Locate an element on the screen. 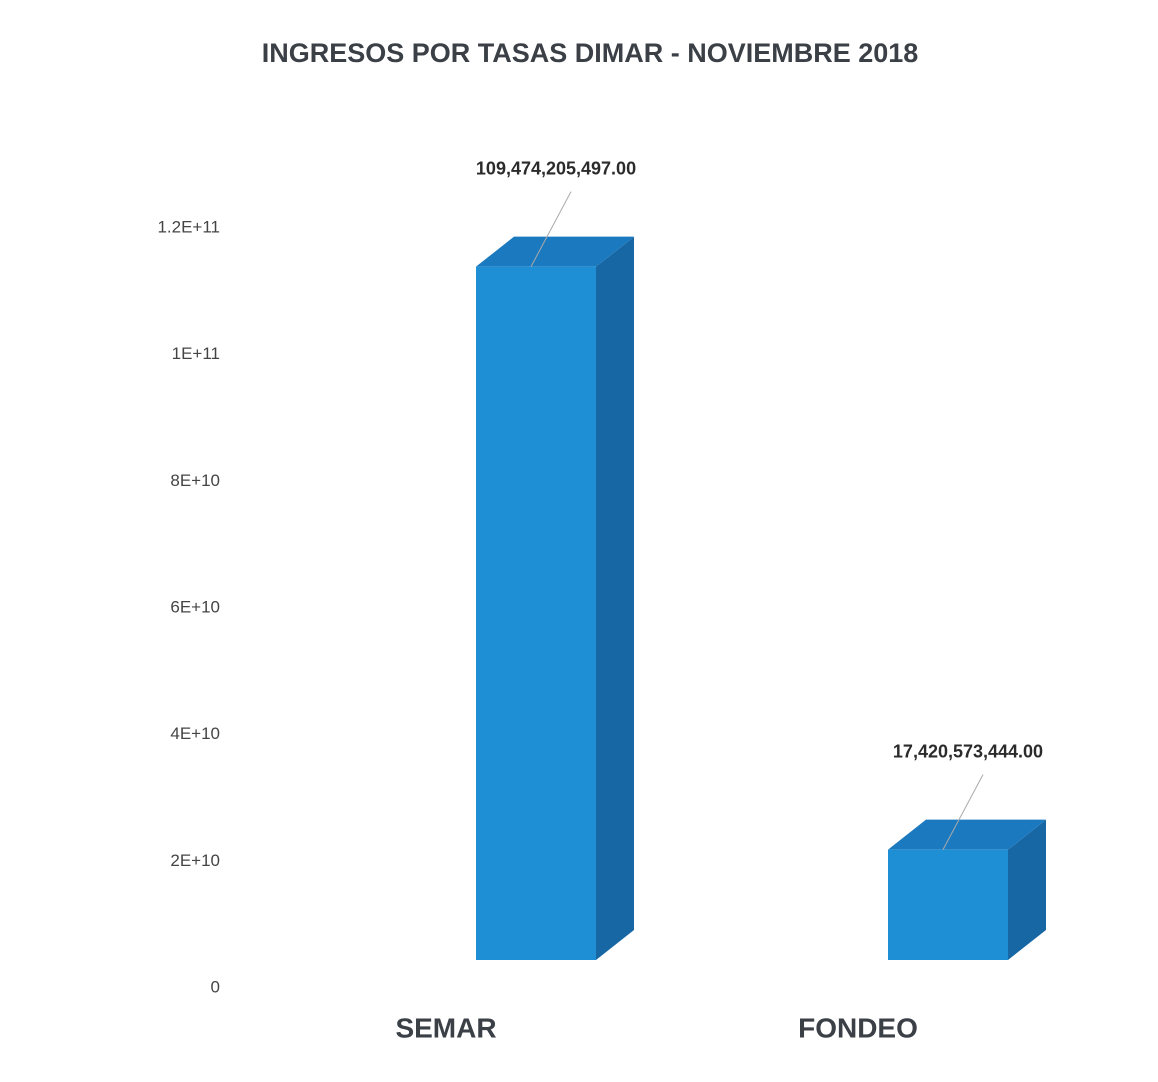 The width and height of the screenshot is (1158, 1082). value-label: 17,420,573,444.00 is located at coordinates (968, 751).